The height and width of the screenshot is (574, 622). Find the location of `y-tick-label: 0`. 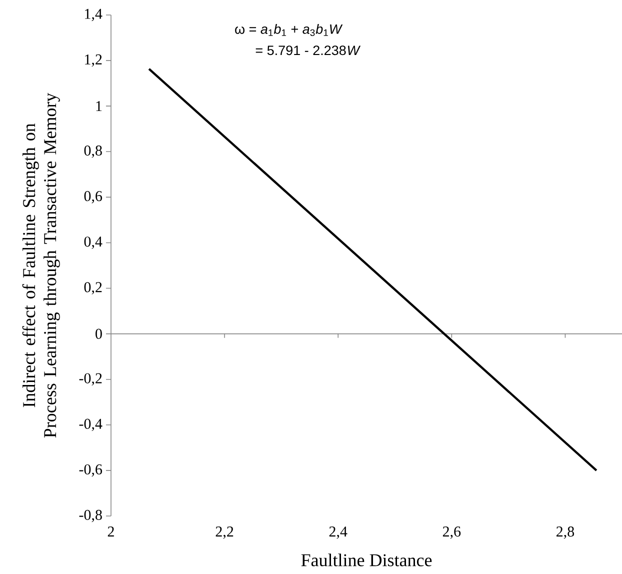

y-tick-label: 0 is located at coordinates (99, 333).